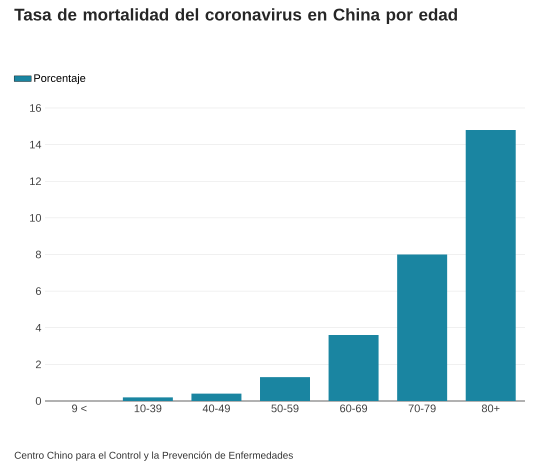  I want to click on y-tick-label: 14, so click(36, 144).